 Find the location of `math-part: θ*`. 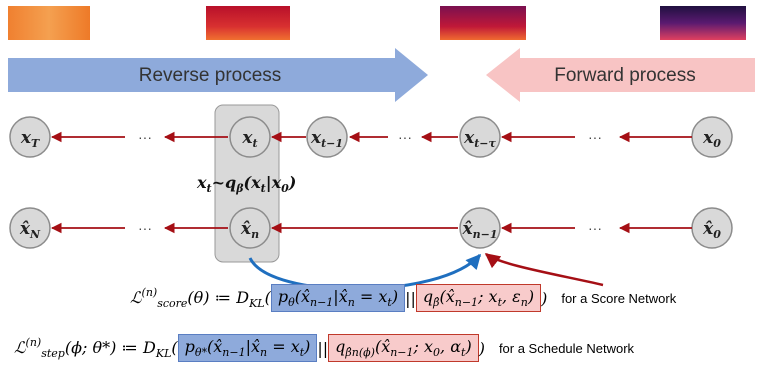

math-part: θ* is located at coordinates (201, 352).